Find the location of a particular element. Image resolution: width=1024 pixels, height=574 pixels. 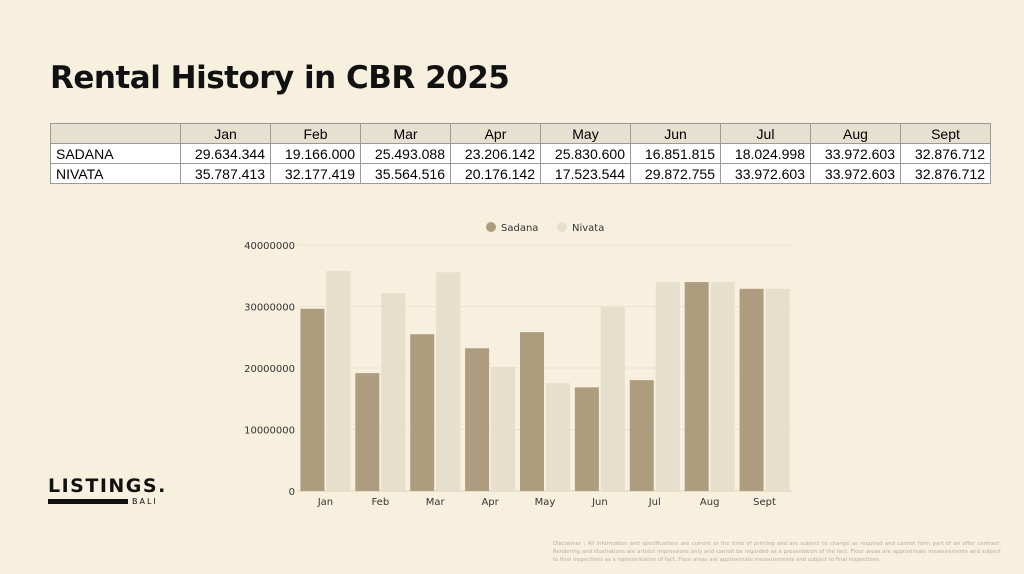

column-header: Feb is located at coordinates (315, 133).